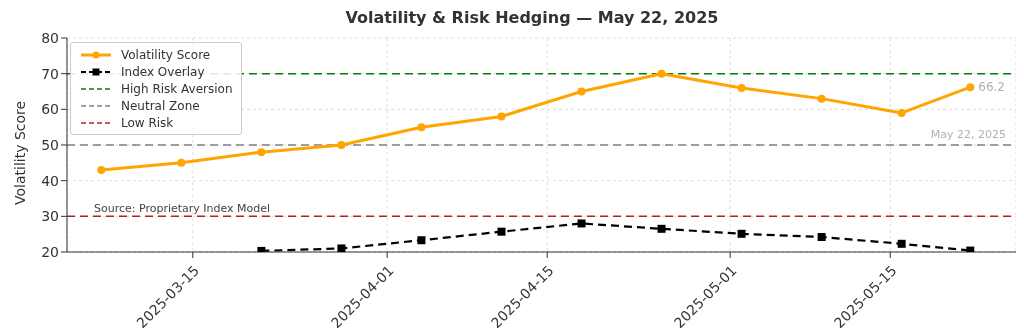 The image size is (1024, 336). I want to click on y-tick-label: 80, so click(50, 37).